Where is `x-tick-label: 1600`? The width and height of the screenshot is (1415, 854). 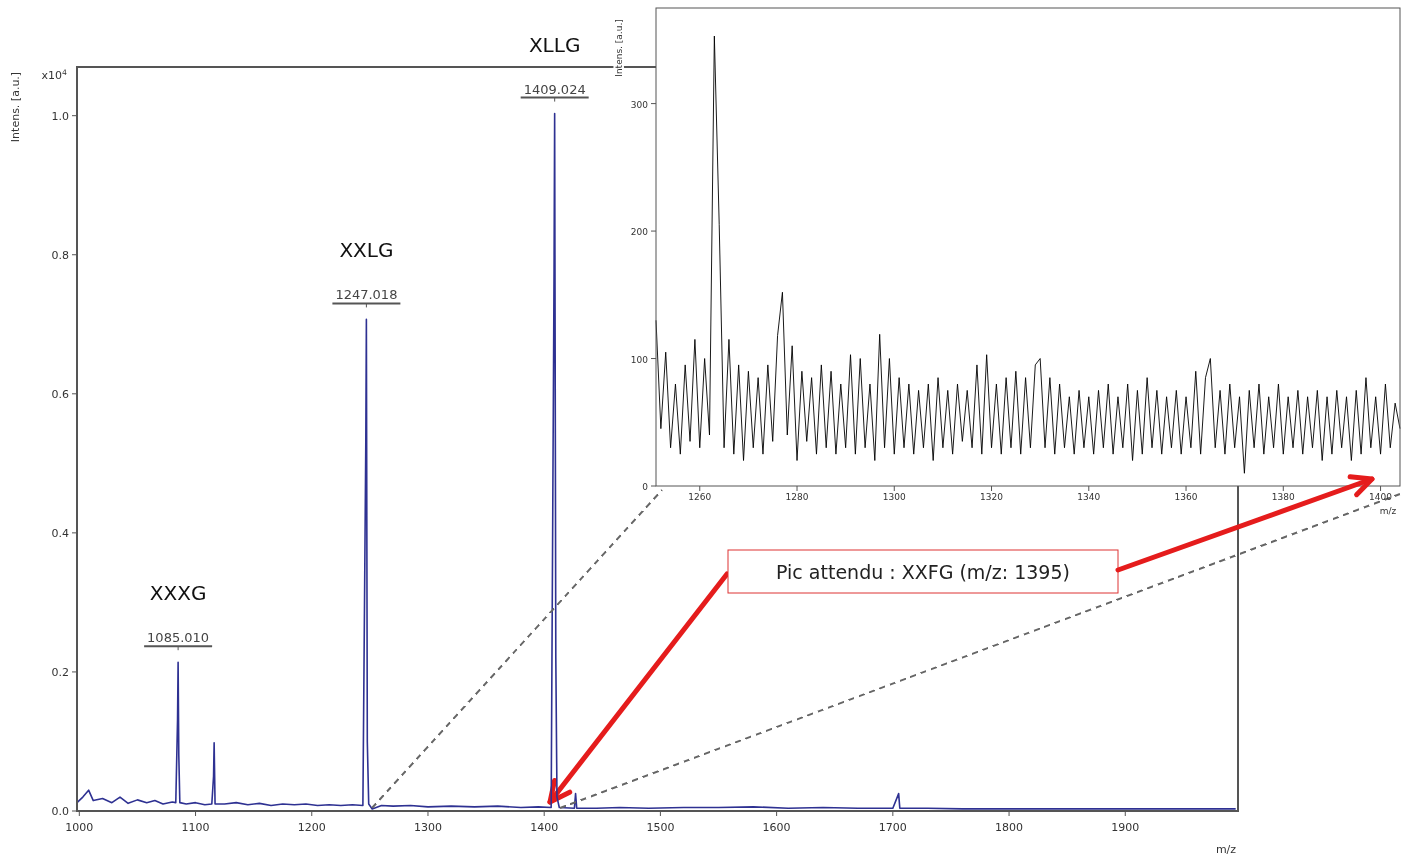
x-tick-label: 1600 is located at coordinates (776, 827).